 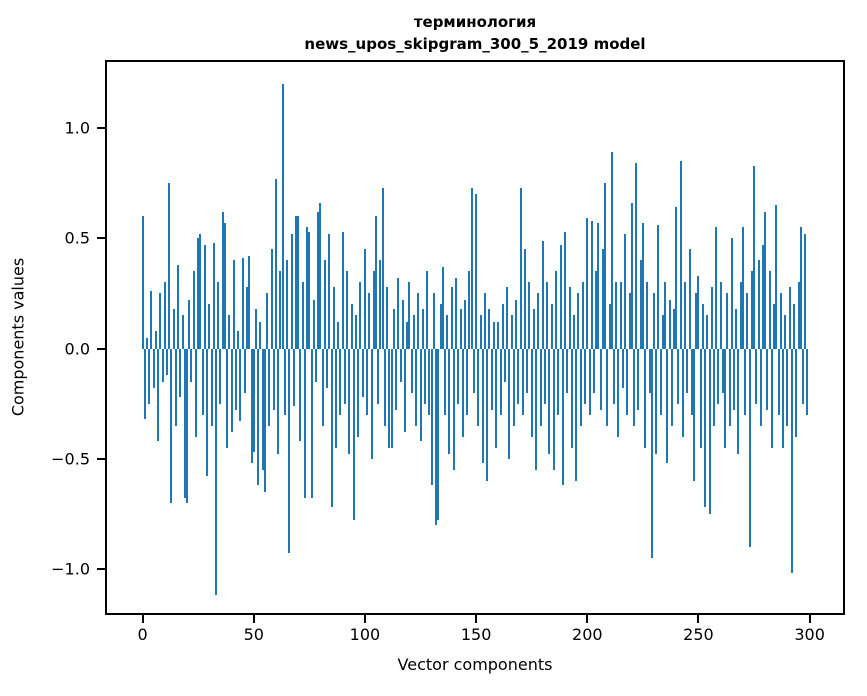 I want to click on y-tick-label: −0.5, so click(x=70, y=459).